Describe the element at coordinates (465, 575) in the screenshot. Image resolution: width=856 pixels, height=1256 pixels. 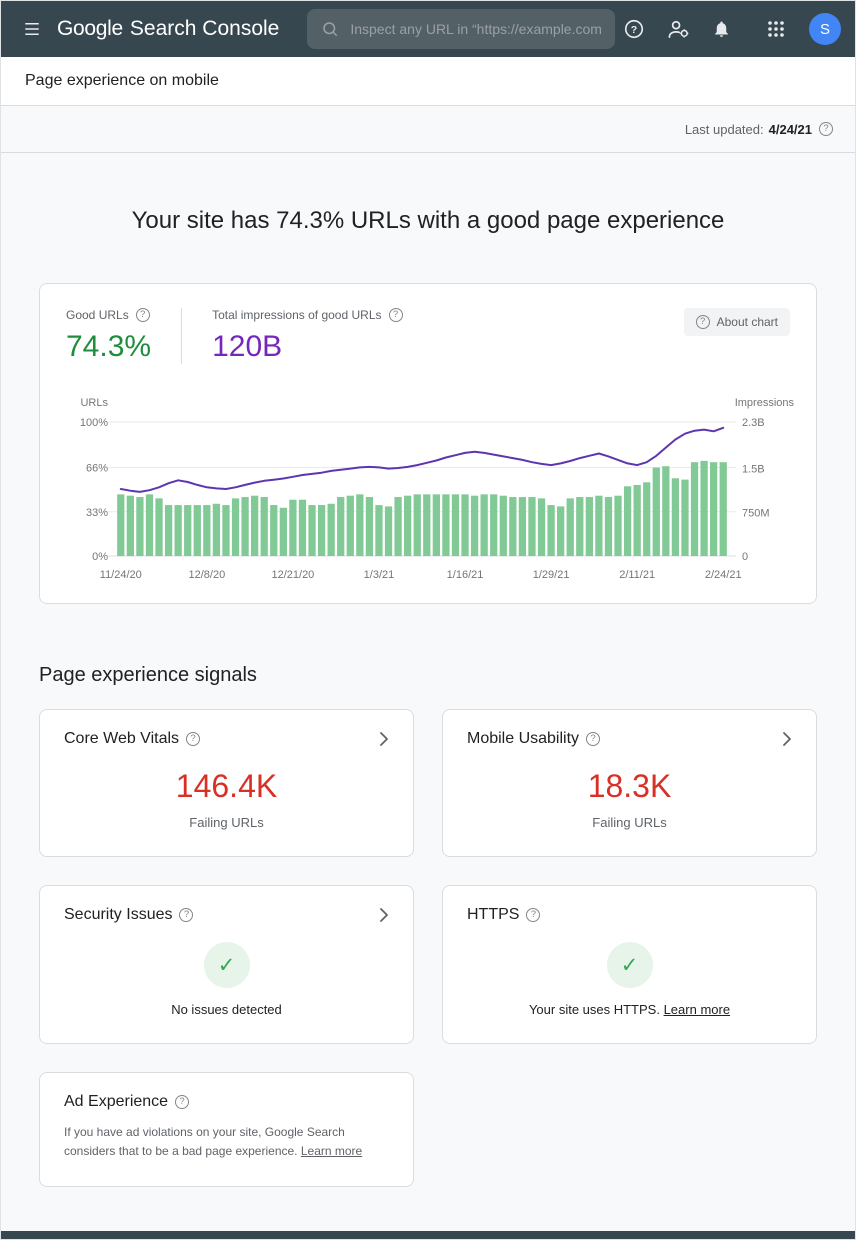
I see `svg-text: 1/16/21` at that location.